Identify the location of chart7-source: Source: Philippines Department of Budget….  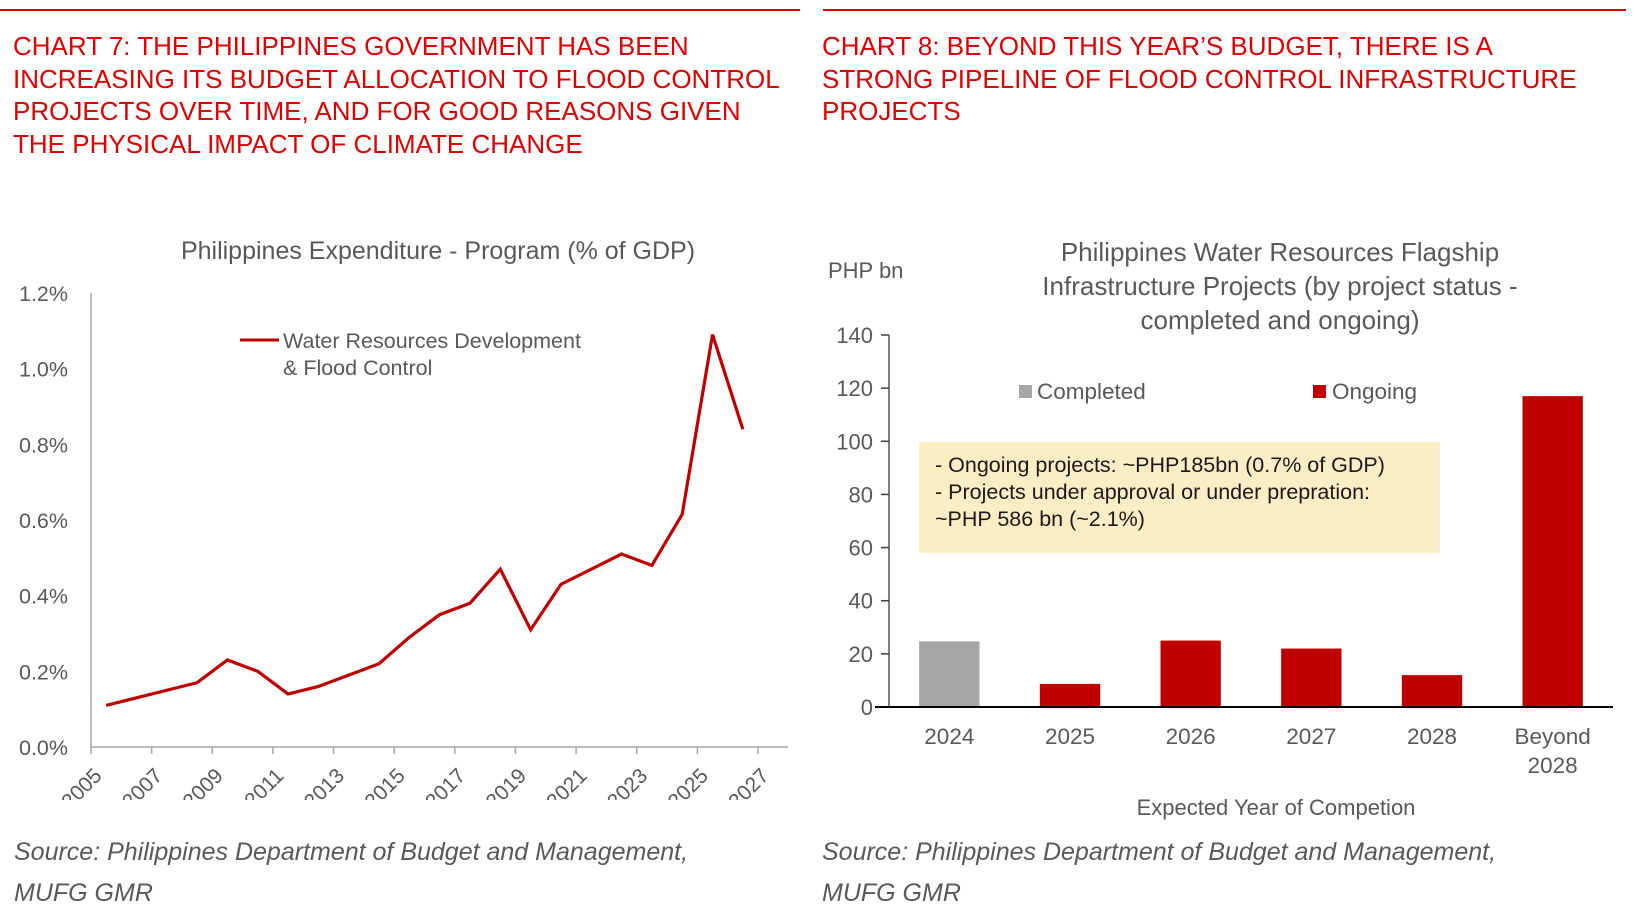
(404, 873).